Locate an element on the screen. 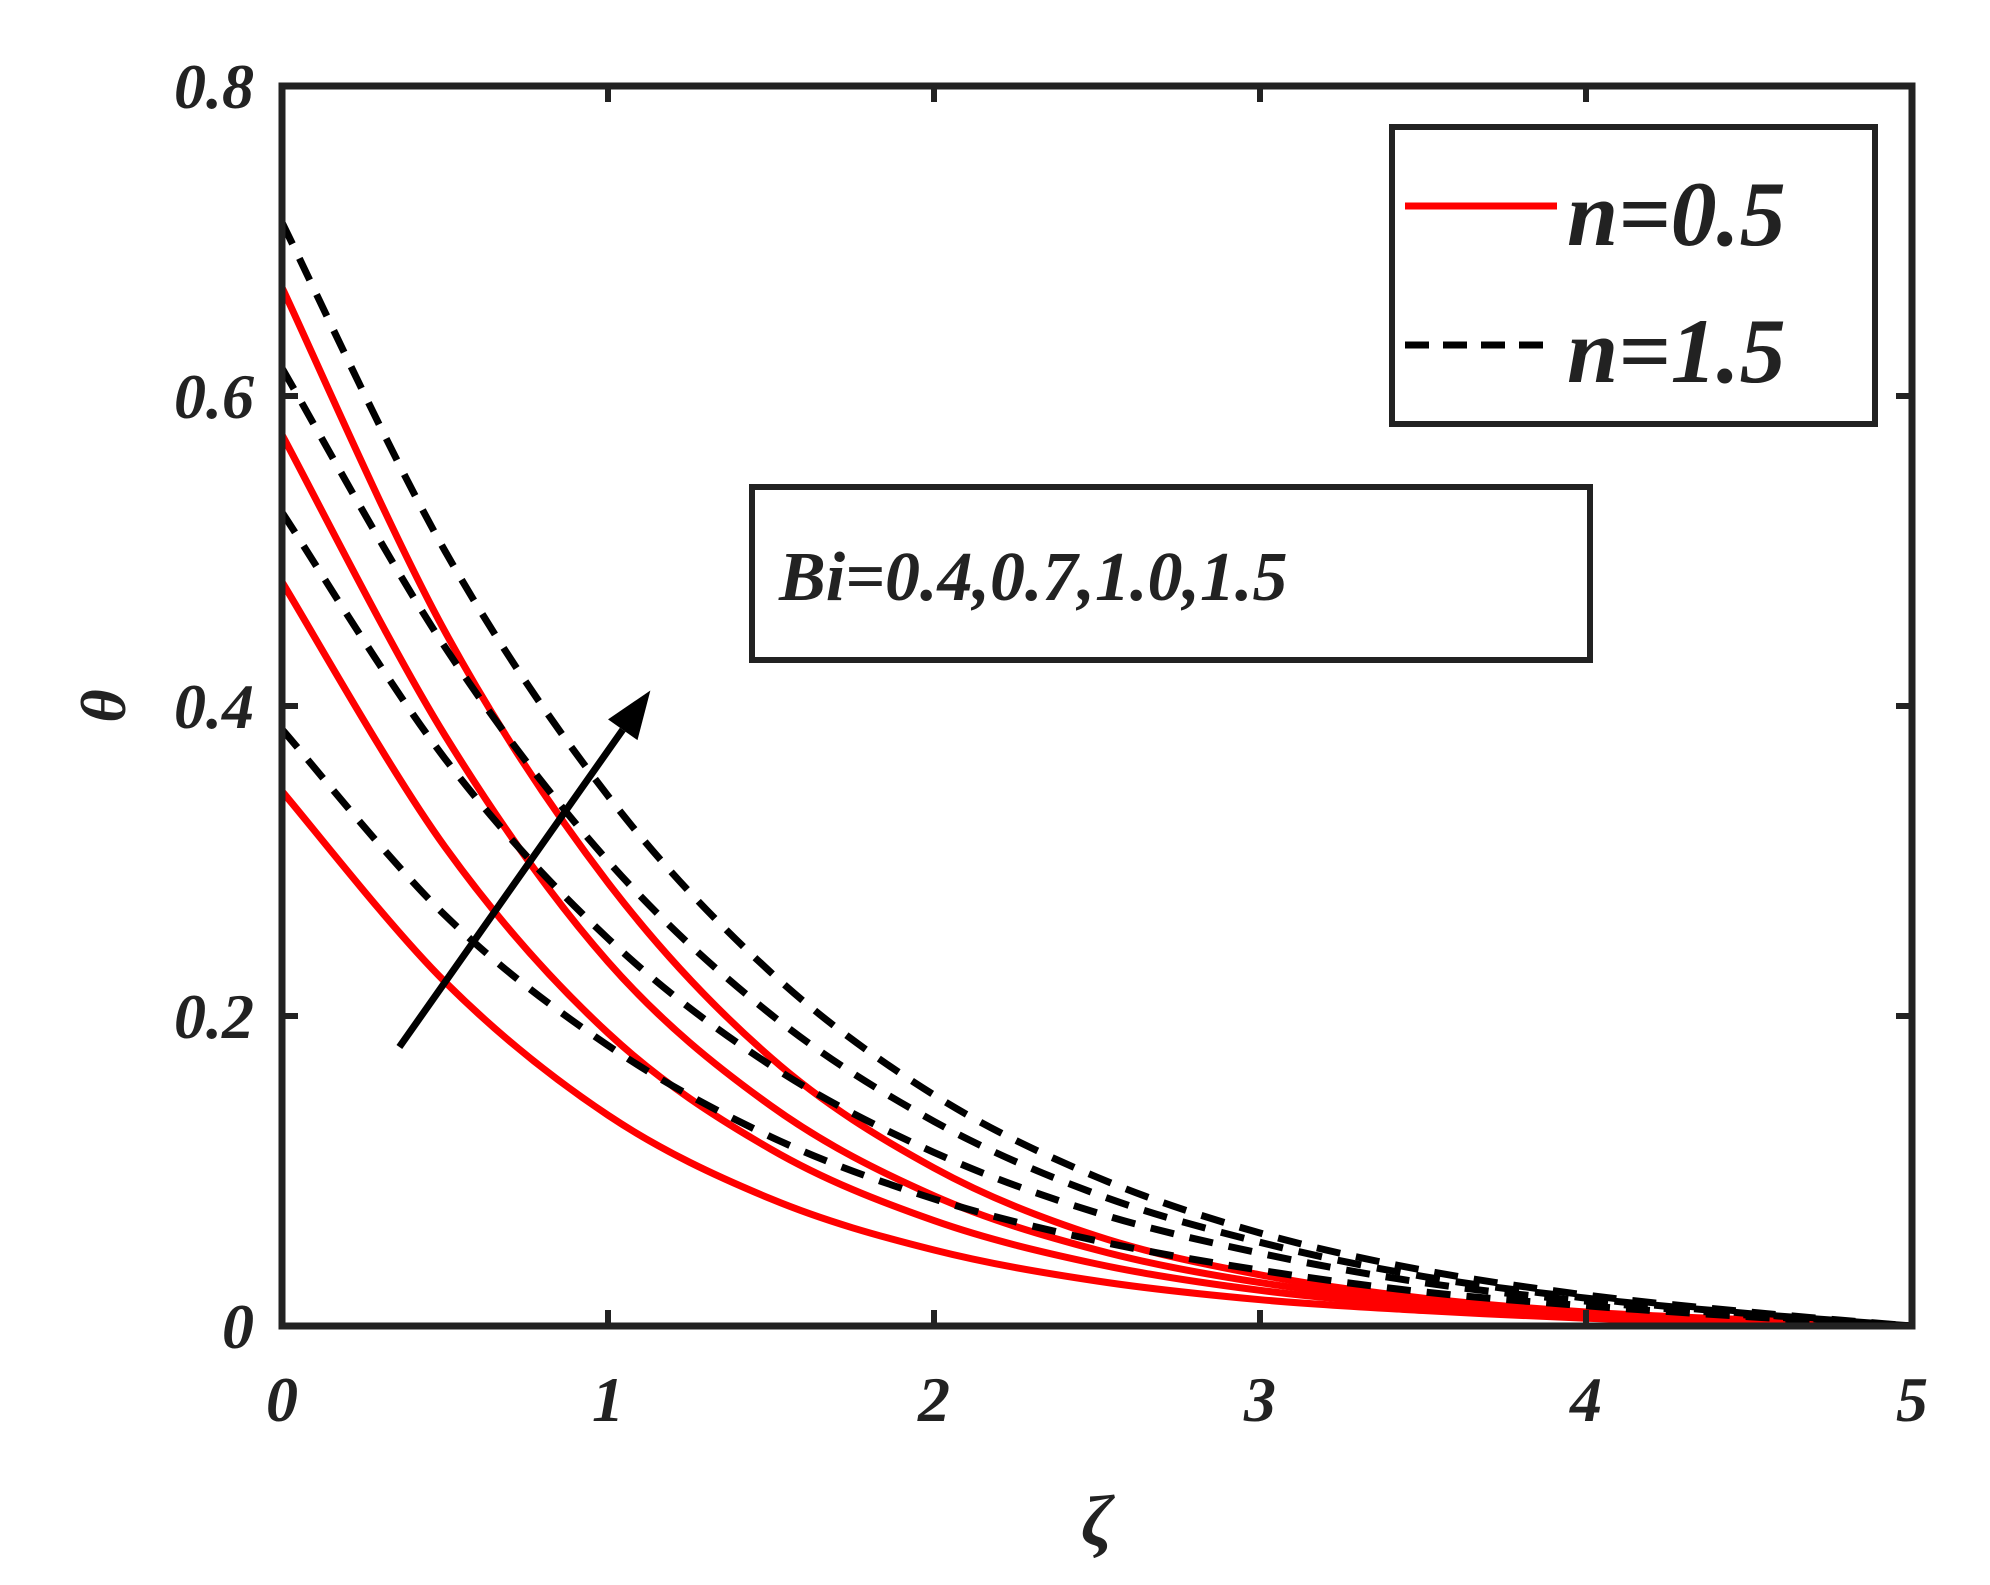 This screenshot has width=1990, height=1585. arrow-head is located at coordinates (629, 715).